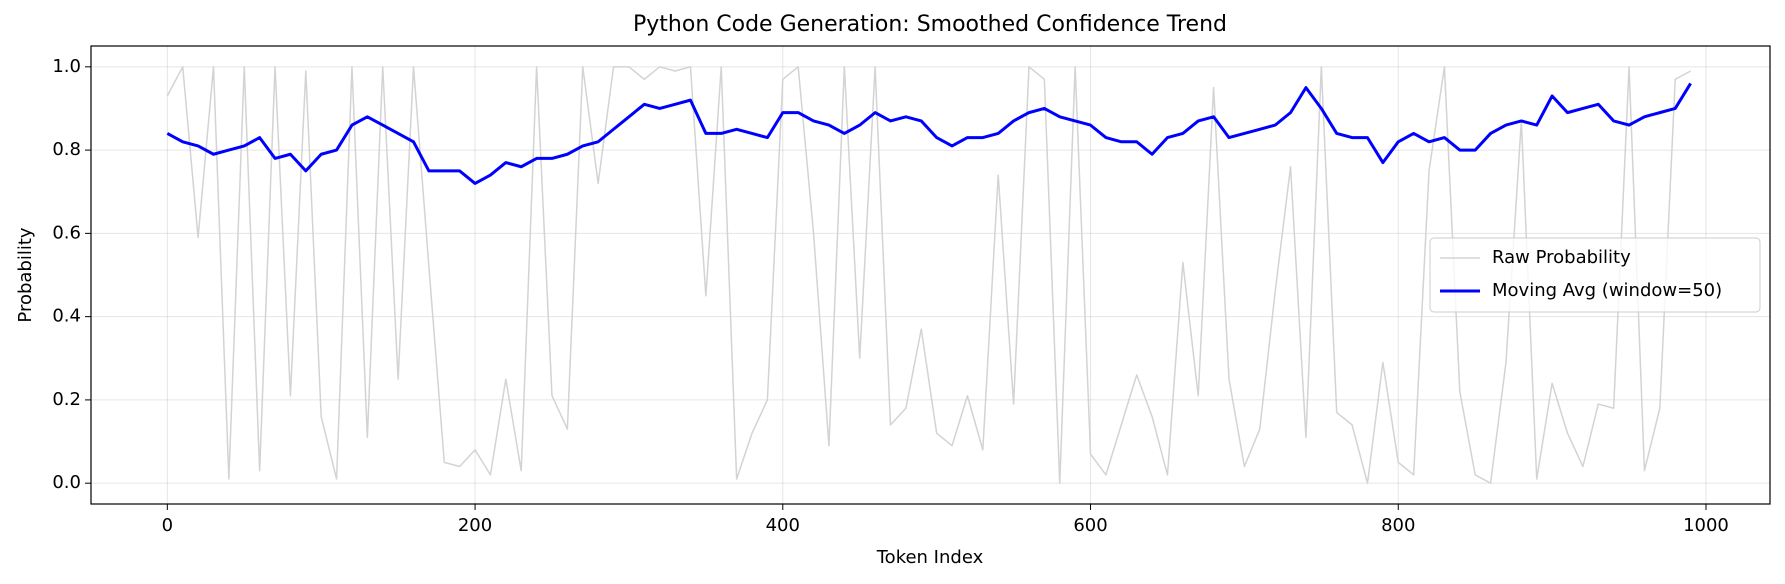 The image size is (1785, 584). I want to click on y-tick-label: 1.0, so click(66, 66).